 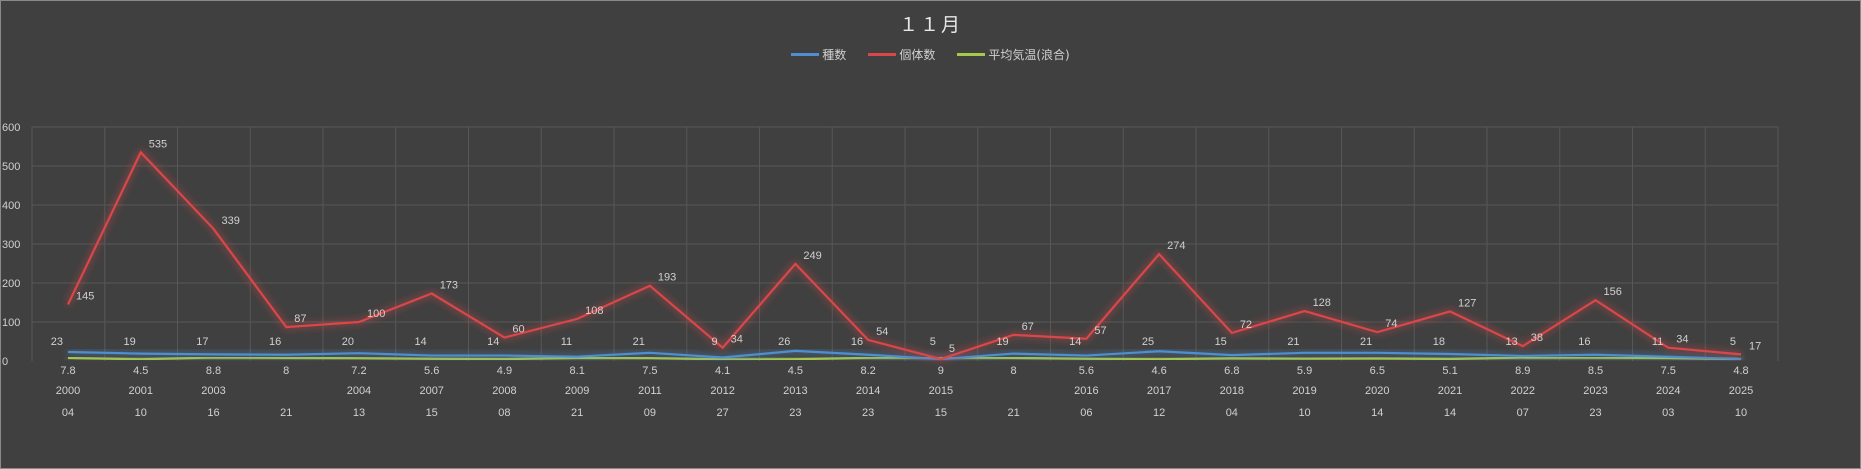 I want to click on data-label-temperature: 6.5, so click(x=1377, y=371).